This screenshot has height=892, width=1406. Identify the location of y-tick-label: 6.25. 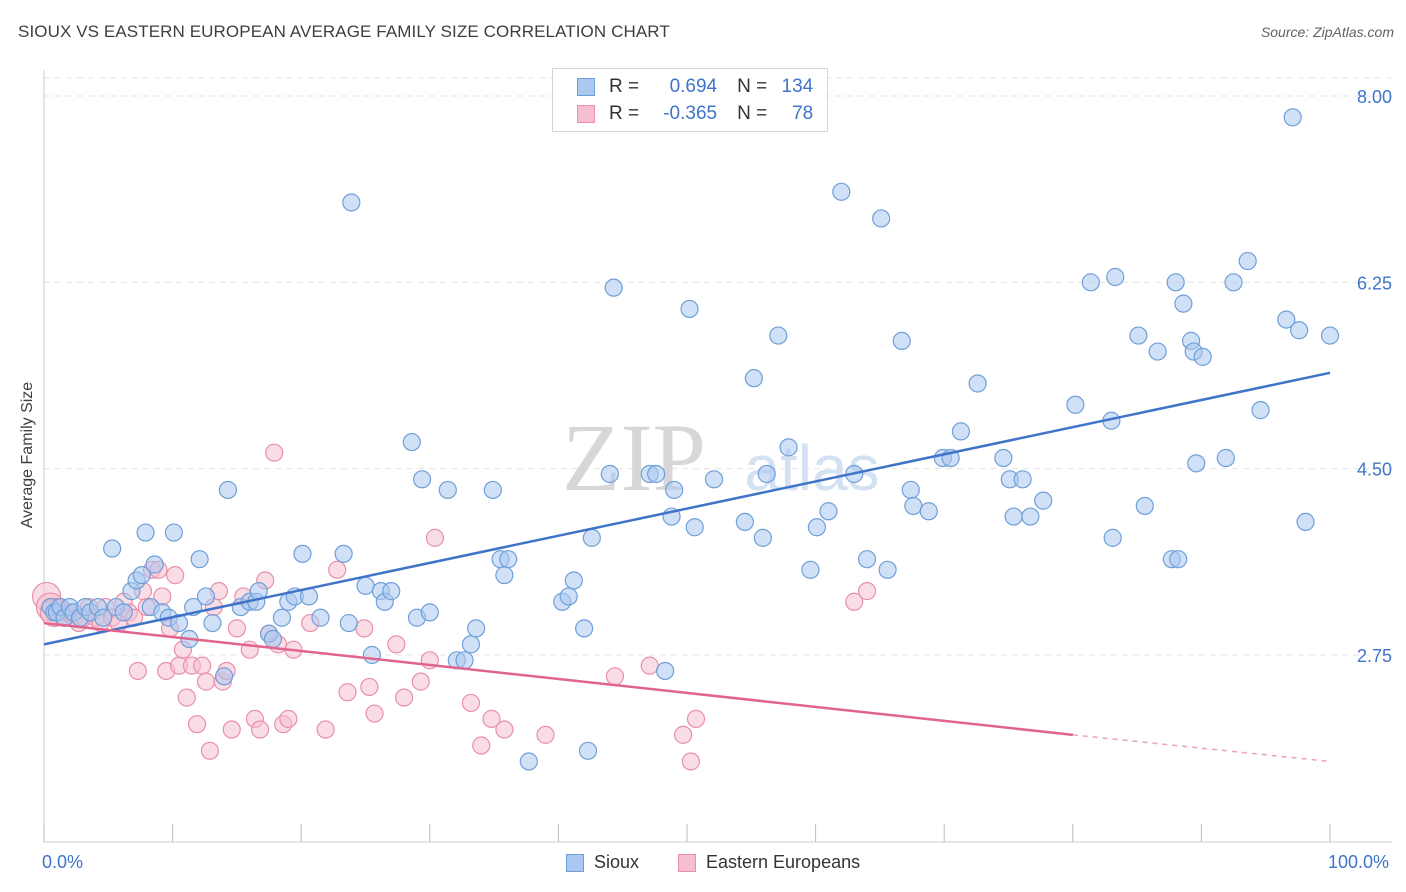
(1374, 283).